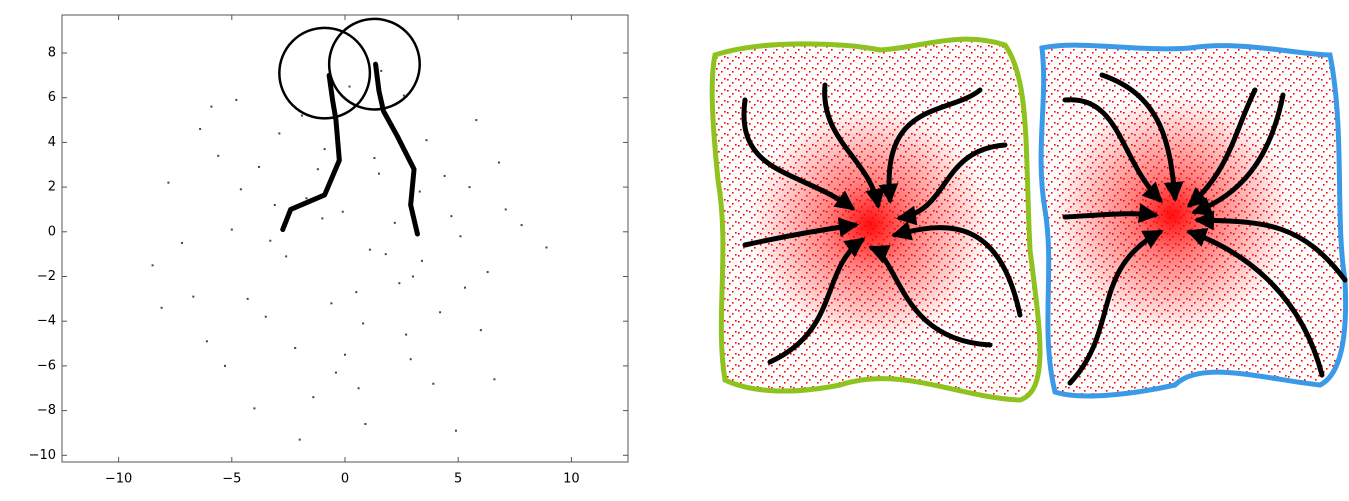 The width and height of the screenshot is (1349, 501). Describe the element at coordinates (345, 479) in the screenshot. I see `x-tick-label: 0` at that location.